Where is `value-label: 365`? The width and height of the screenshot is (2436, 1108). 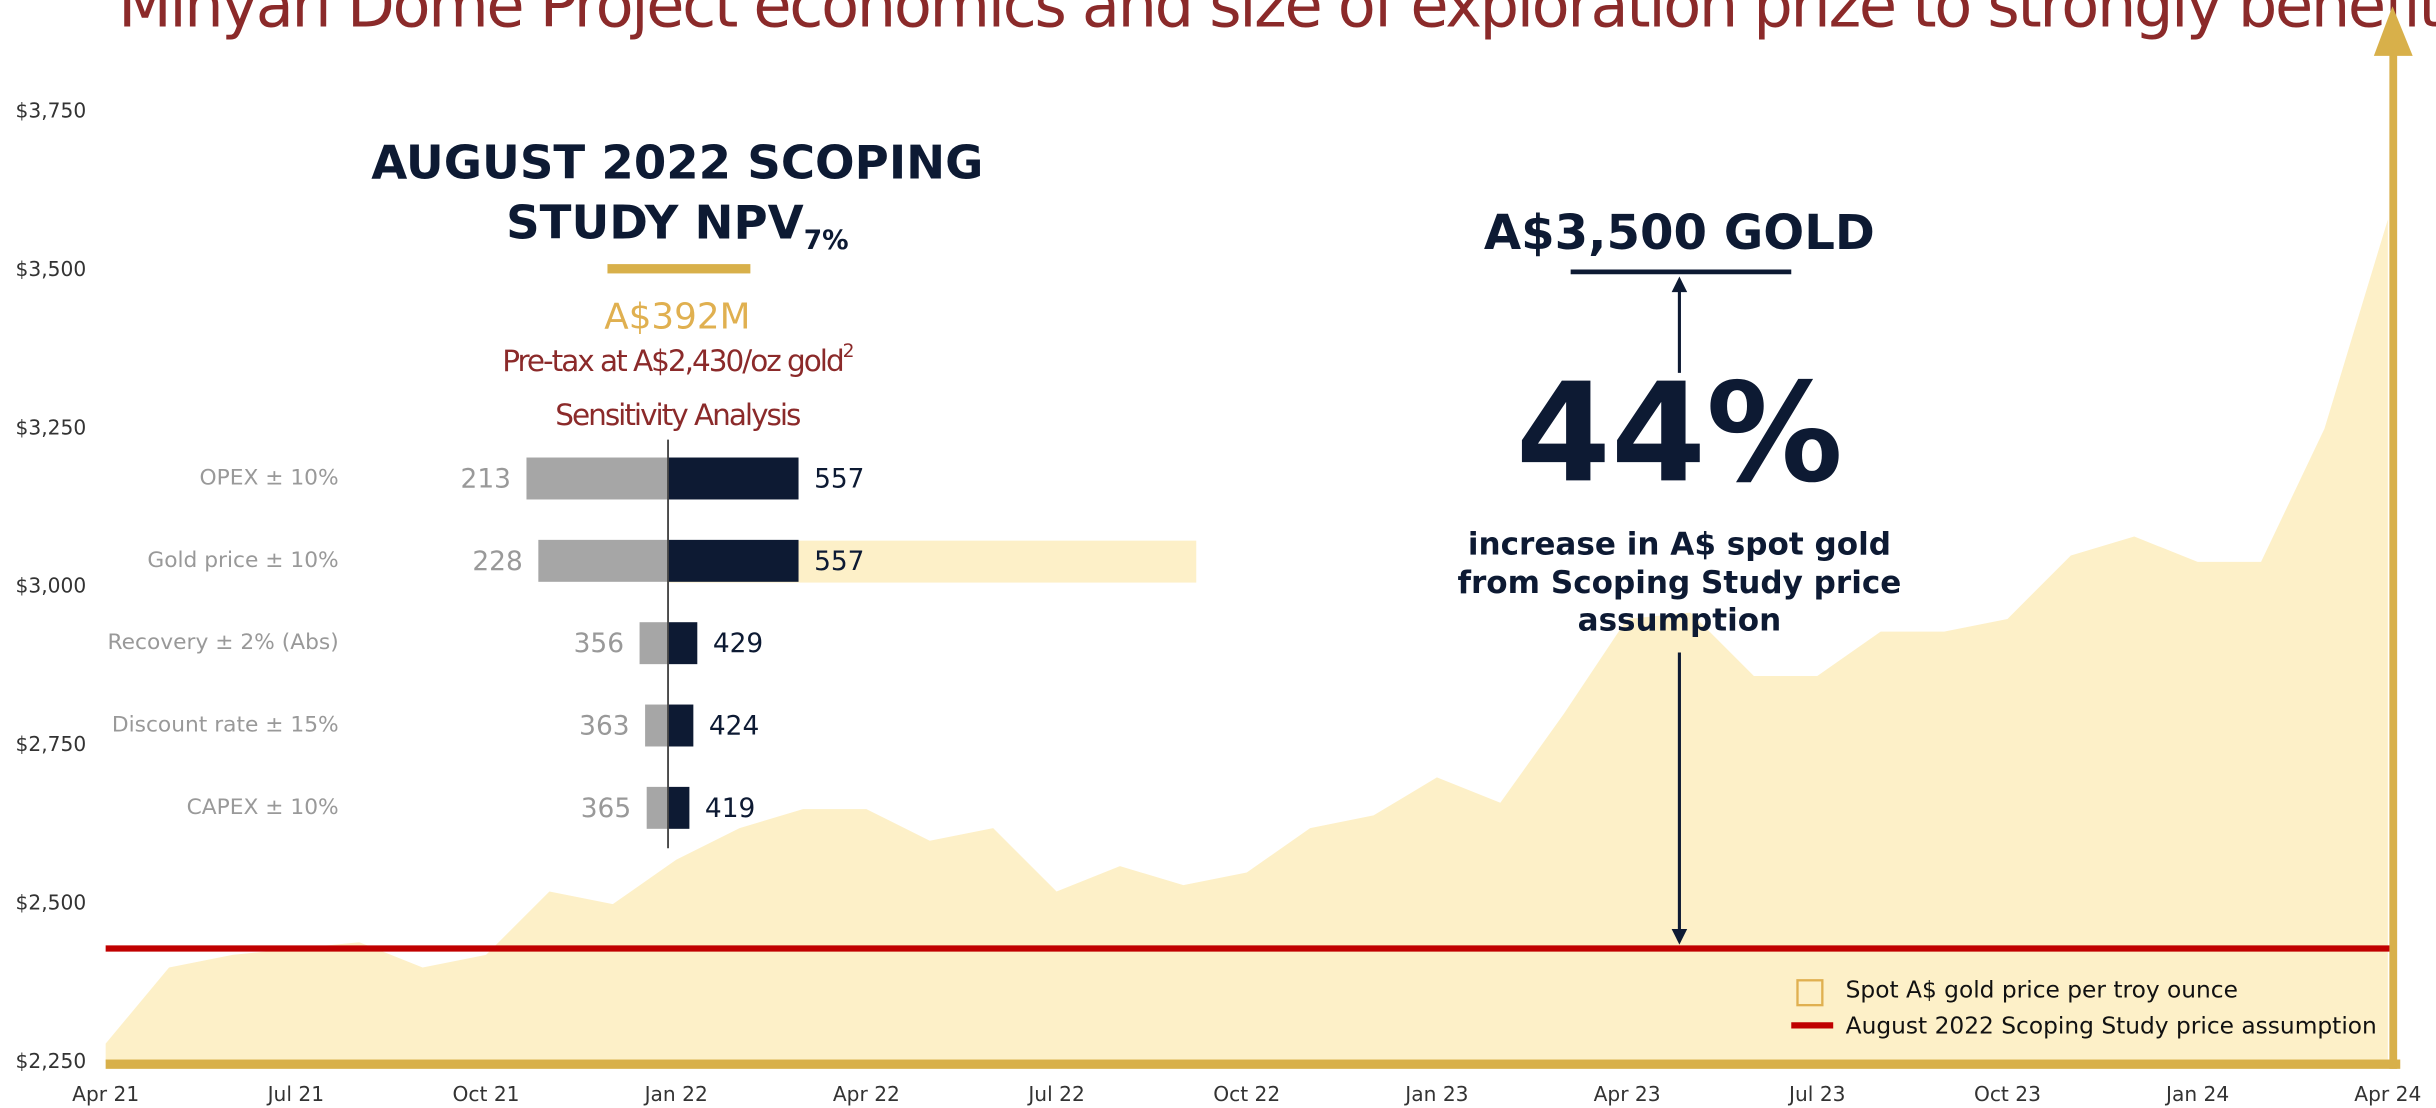 value-label: 365 is located at coordinates (606, 808).